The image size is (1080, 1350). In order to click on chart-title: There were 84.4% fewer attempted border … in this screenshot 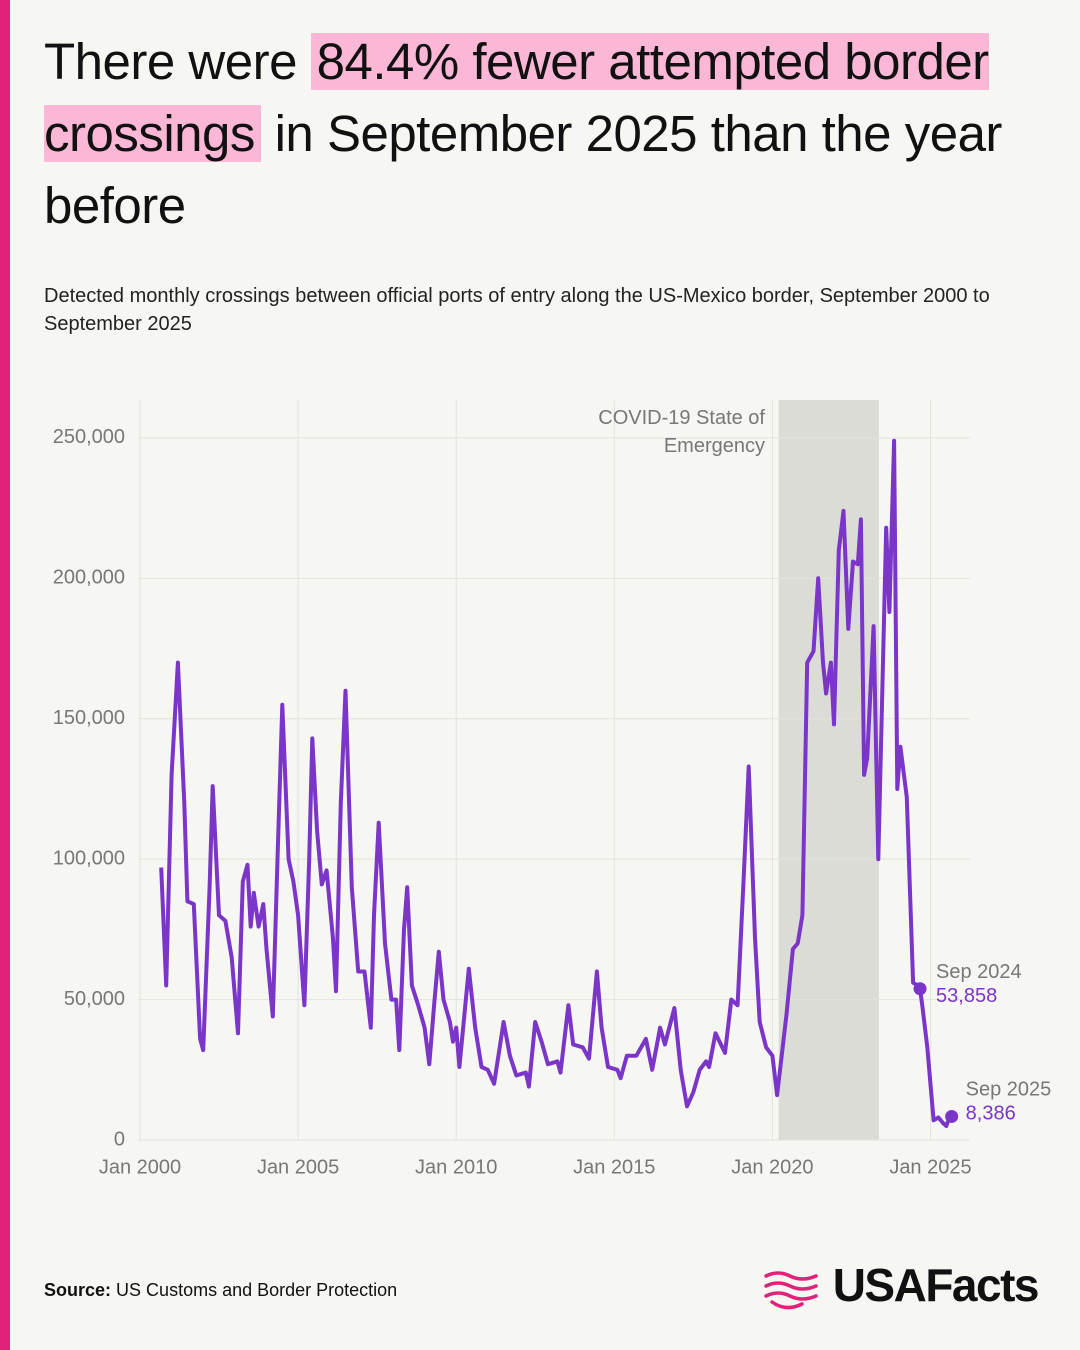, I will do `click(544, 134)`.